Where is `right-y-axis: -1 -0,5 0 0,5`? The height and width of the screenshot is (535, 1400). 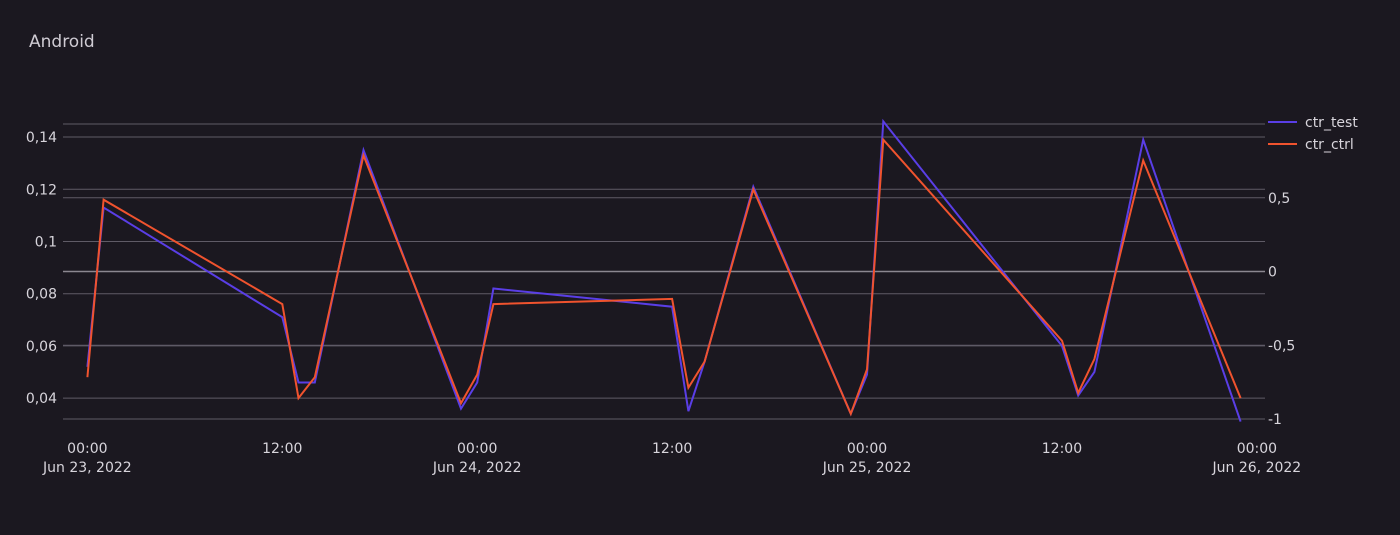
right-y-axis: -1 -0,5 0 0,5 is located at coordinates (1281, 309).